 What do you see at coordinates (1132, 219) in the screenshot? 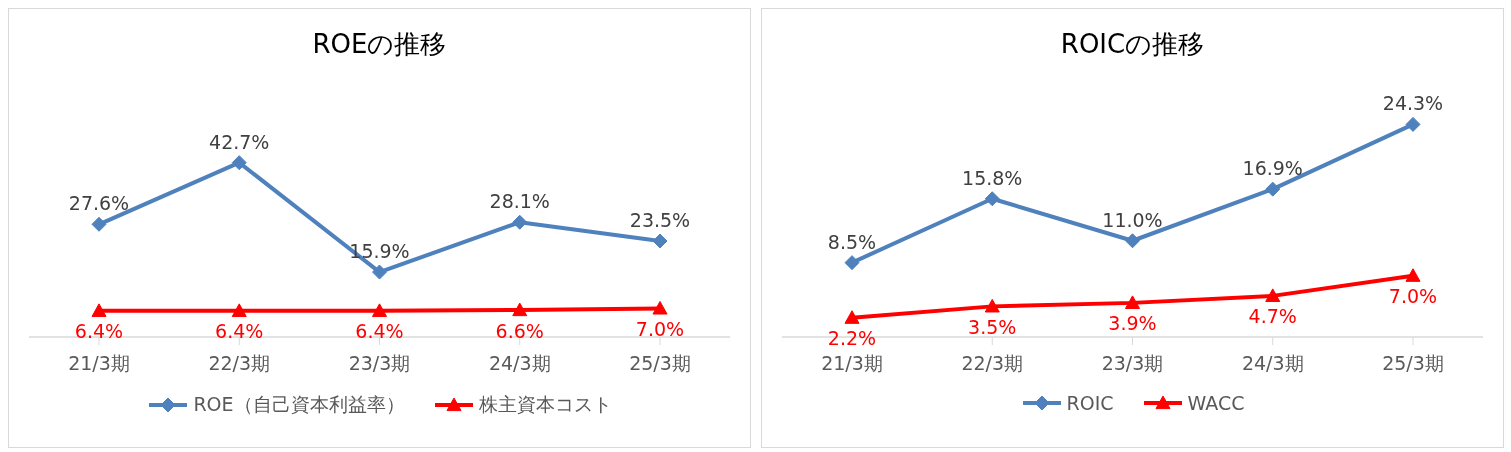
I see `data-label: 11.0%` at bounding box center [1132, 219].